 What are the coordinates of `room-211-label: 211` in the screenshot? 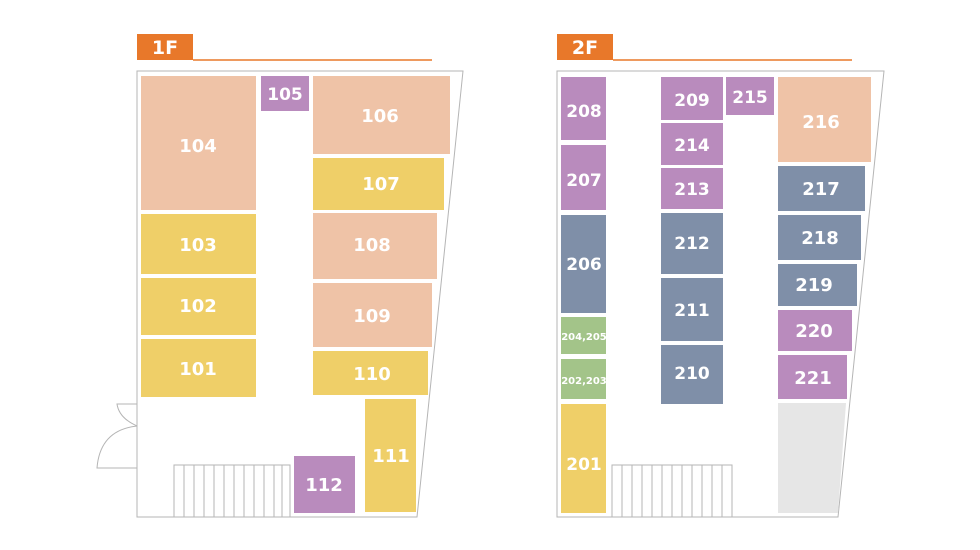 It's located at (692, 311).